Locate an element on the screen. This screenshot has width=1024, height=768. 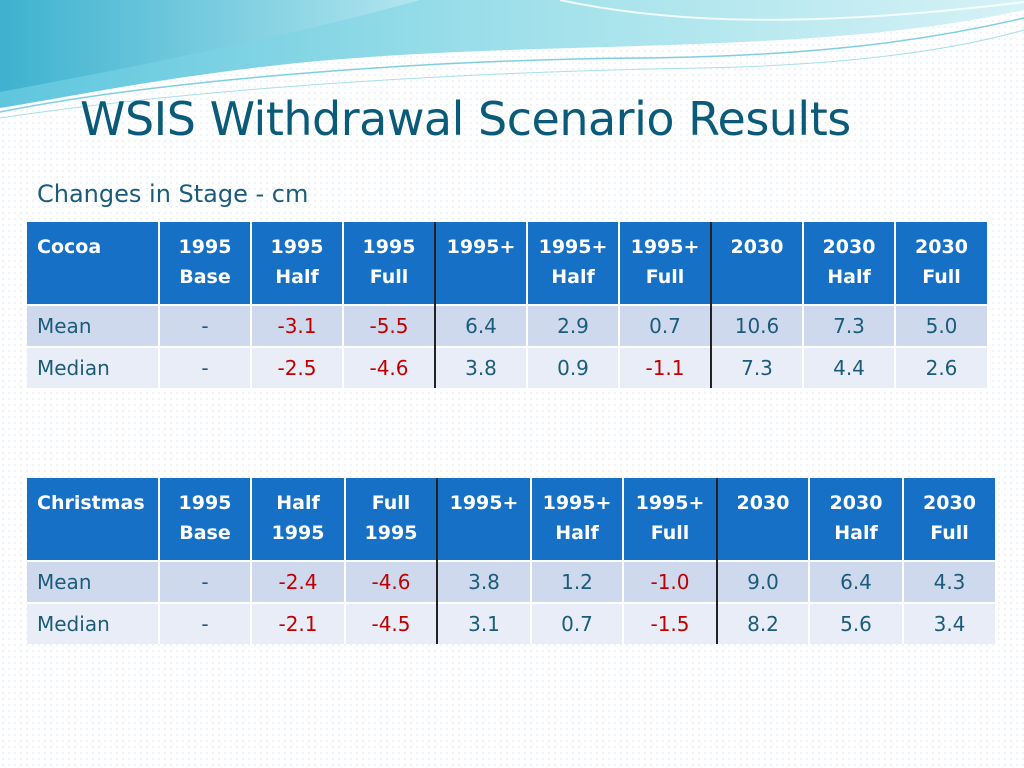
table-cell: 0.9 is located at coordinates (573, 367).